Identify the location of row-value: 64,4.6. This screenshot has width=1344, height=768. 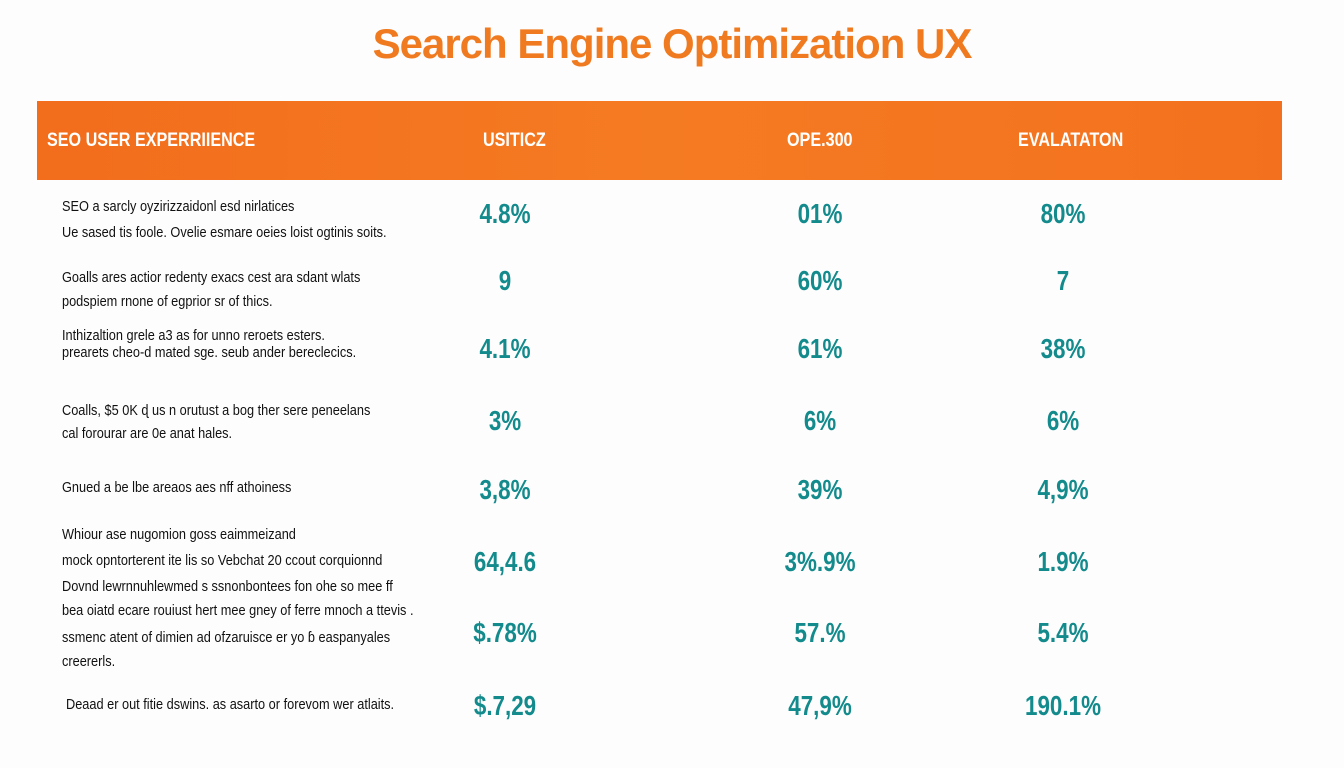
(505, 561).